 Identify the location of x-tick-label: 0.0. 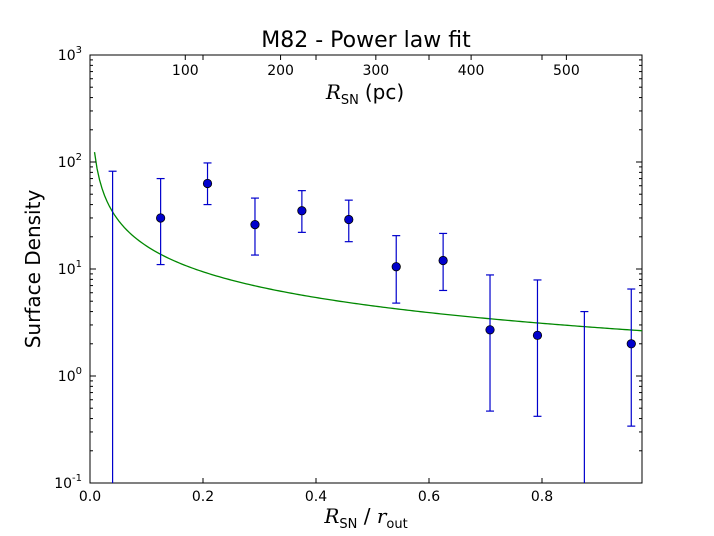
(90, 497).